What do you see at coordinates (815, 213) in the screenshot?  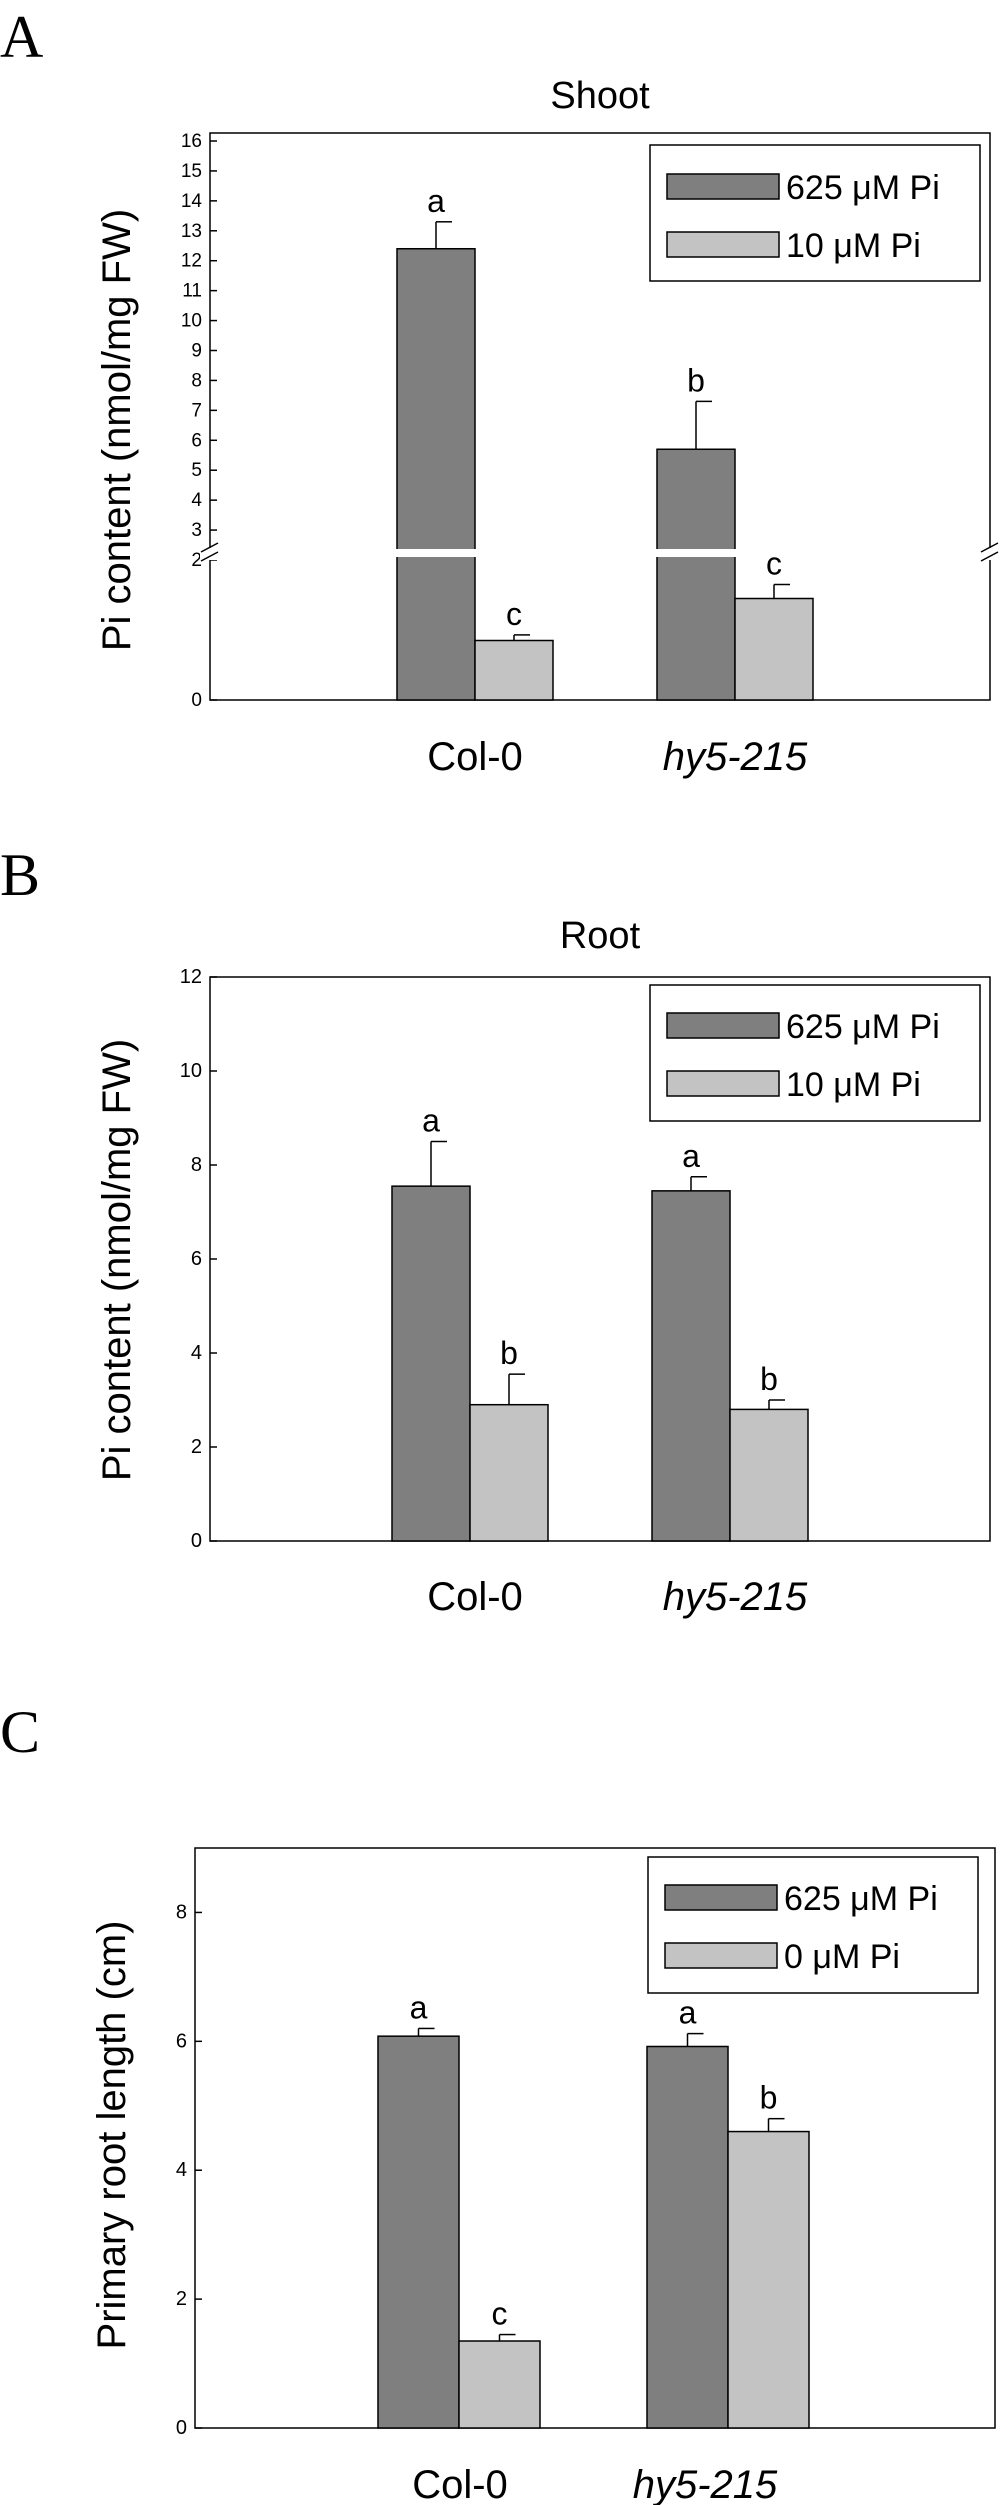 I see `legend-a: 625 μM Pi 10 μM Pi` at bounding box center [815, 213].